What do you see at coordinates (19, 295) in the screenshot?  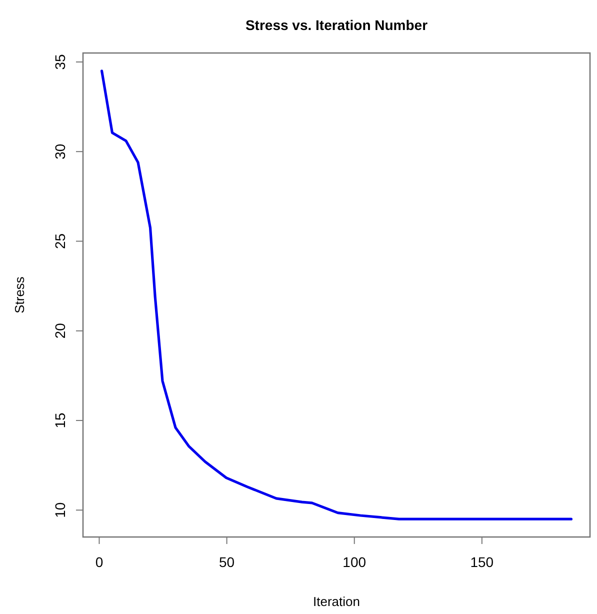 I see `y-axis-title: Stress` at bounding box center [19, 295].